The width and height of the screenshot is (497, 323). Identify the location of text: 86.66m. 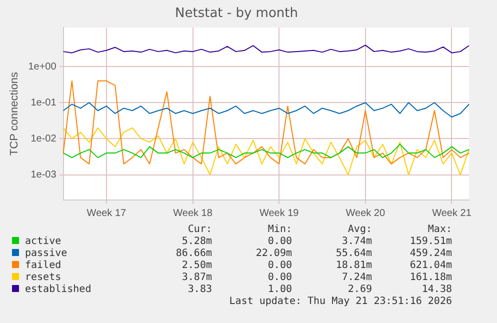
(193, 254).